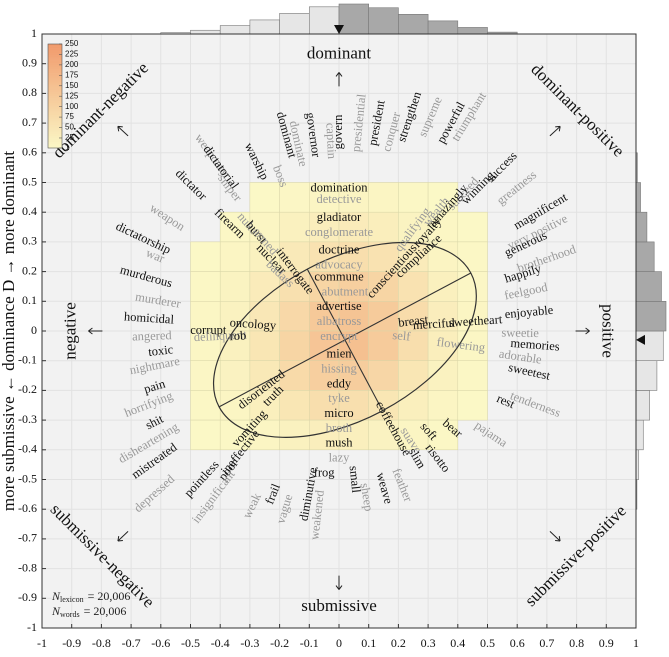 This screenshot has width=669, height=657. I want to click on word: captain, so click(331, 141).